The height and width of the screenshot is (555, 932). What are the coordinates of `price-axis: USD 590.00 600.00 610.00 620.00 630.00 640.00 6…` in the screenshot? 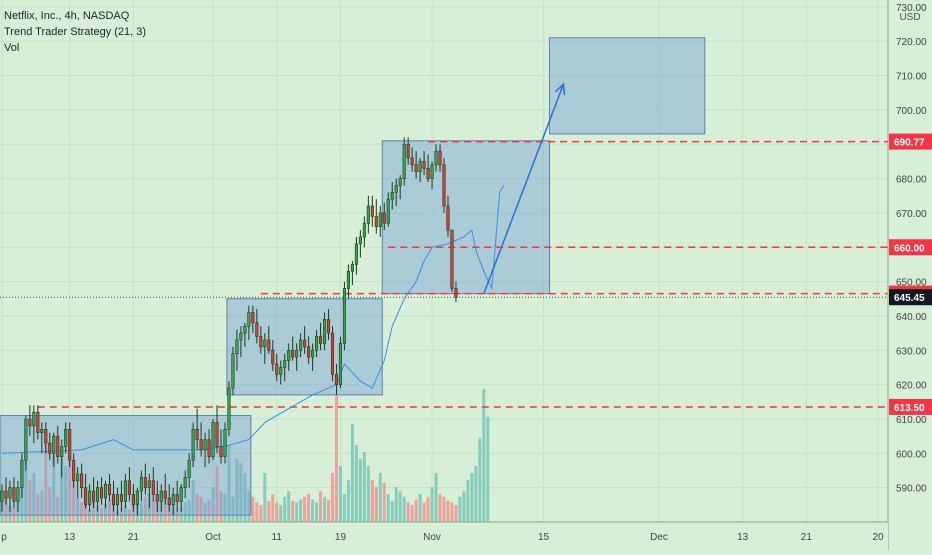 It's located at (909, 275).